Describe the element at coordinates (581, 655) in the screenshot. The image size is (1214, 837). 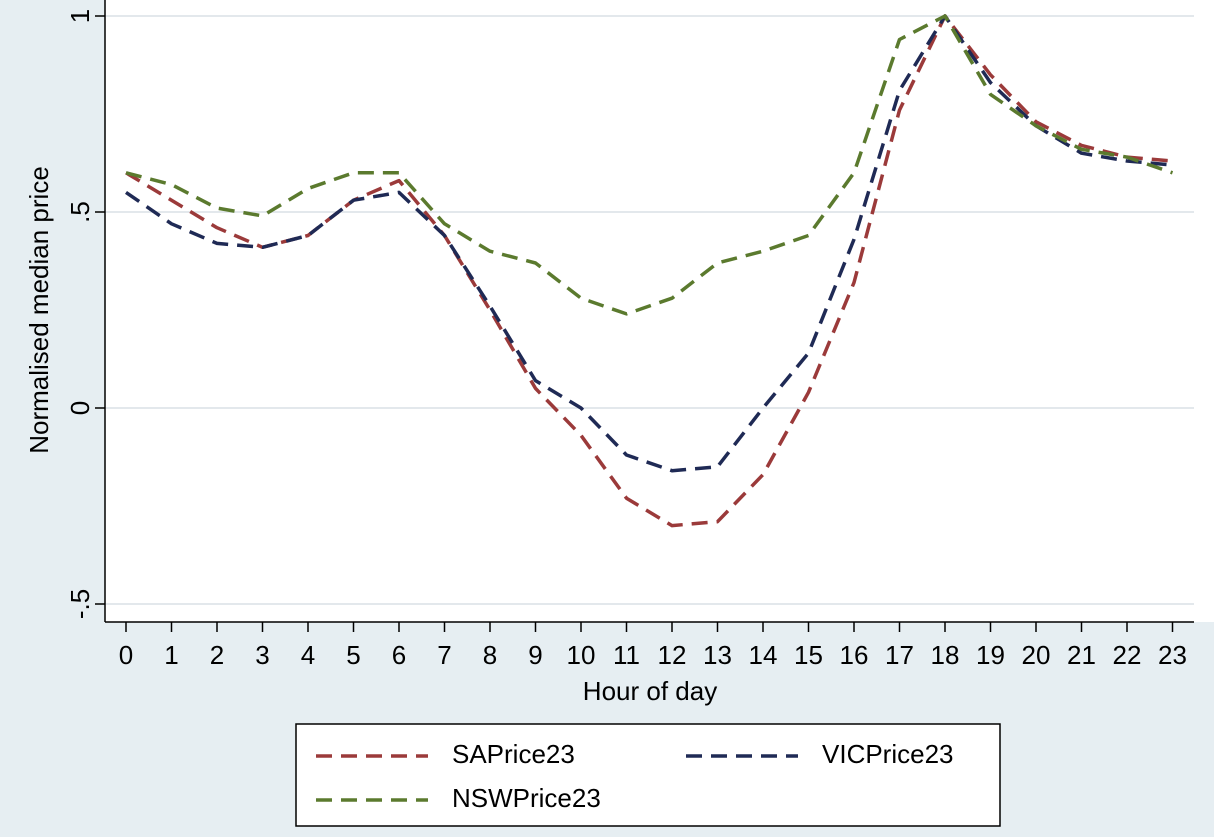
I see `x-tick-label: 10` at that location.